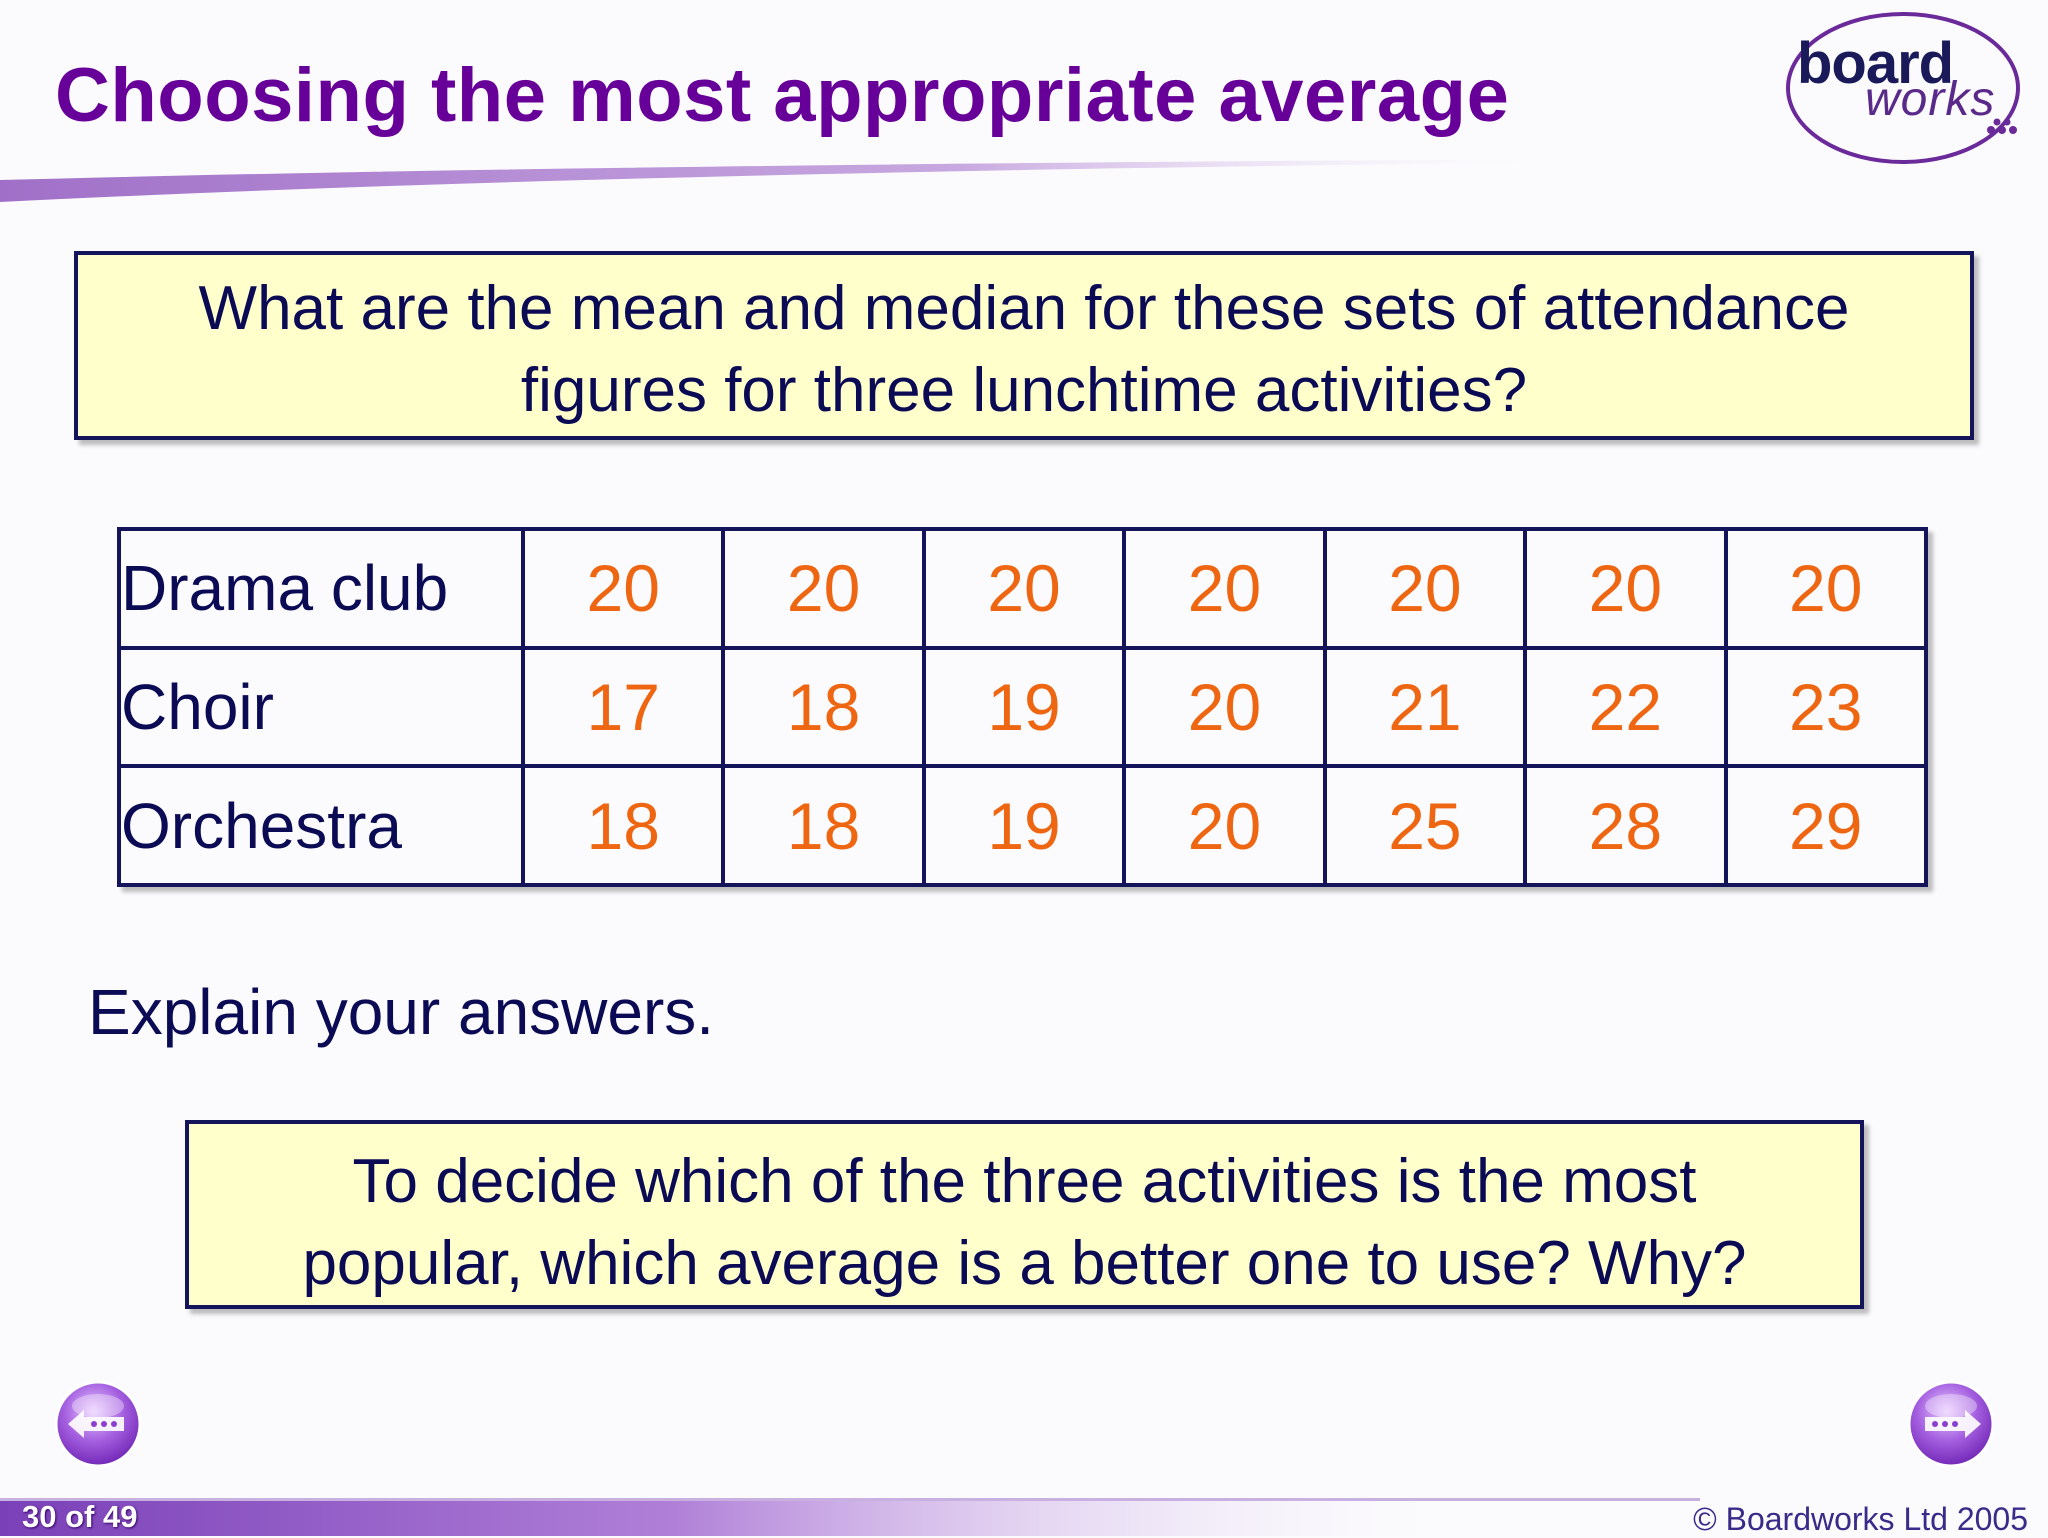 This screenshot has width=2048, height=1538. Describe the element at coordinates (321, 588) in the screenshot. I see `row-label: Drama club` at that location.